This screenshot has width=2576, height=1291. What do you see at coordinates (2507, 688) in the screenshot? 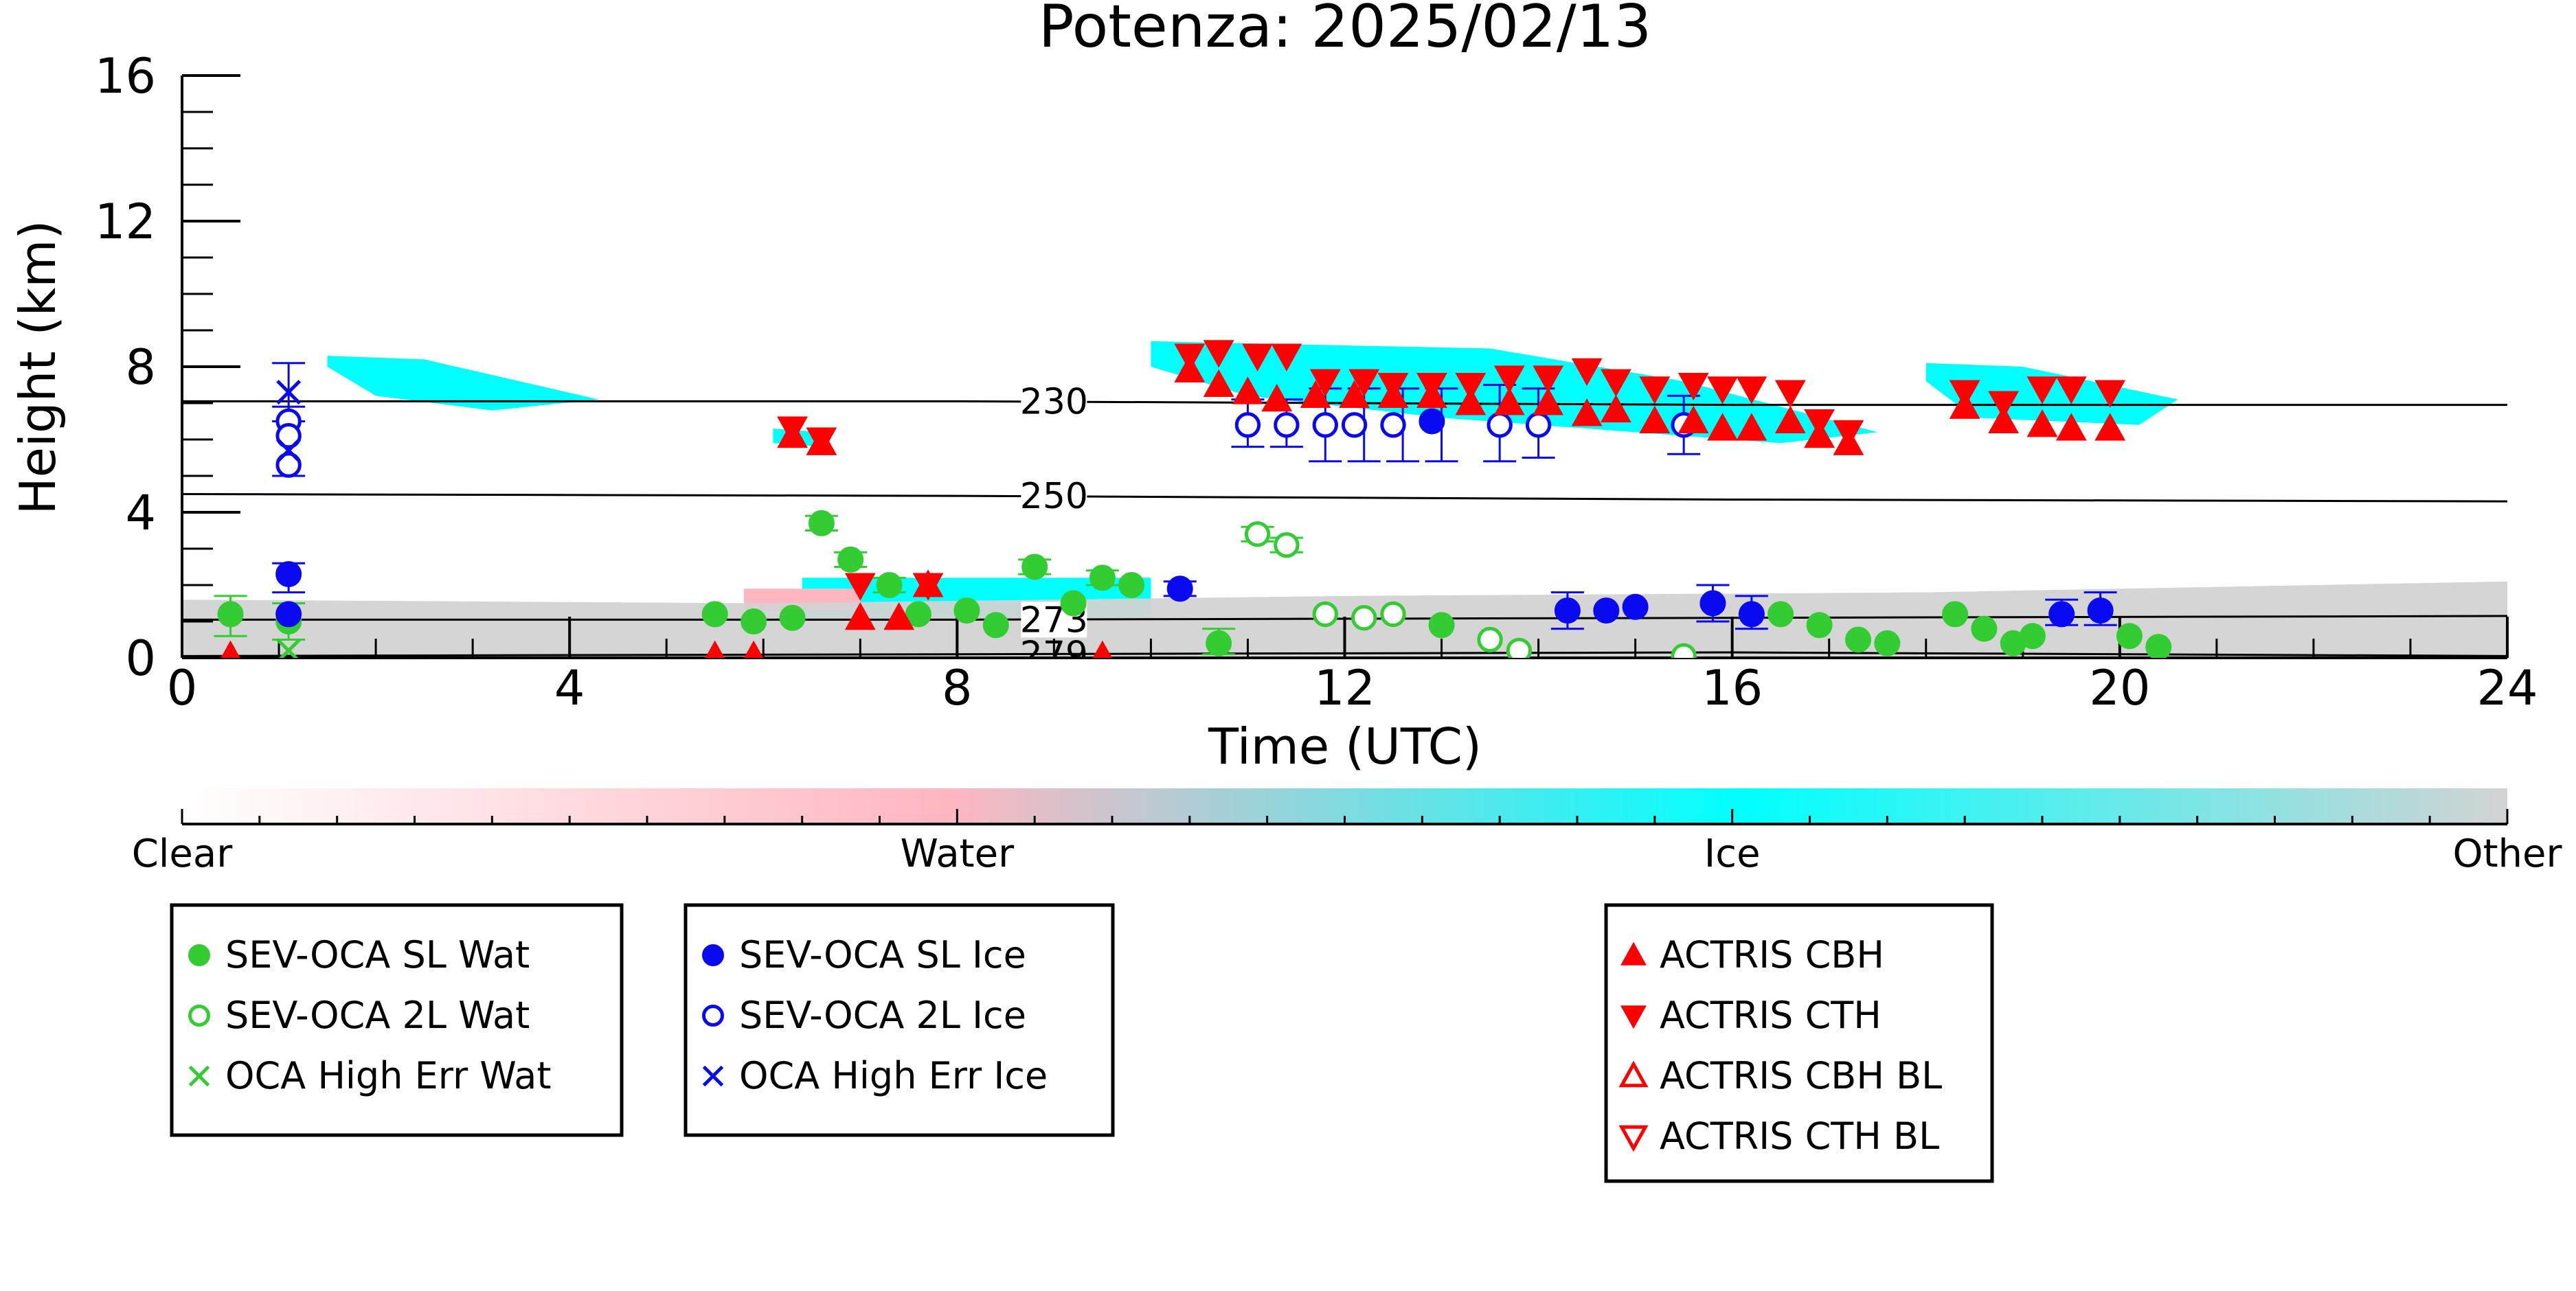
I see `x-tick-label: 24` at bounding box center [2507, 688].